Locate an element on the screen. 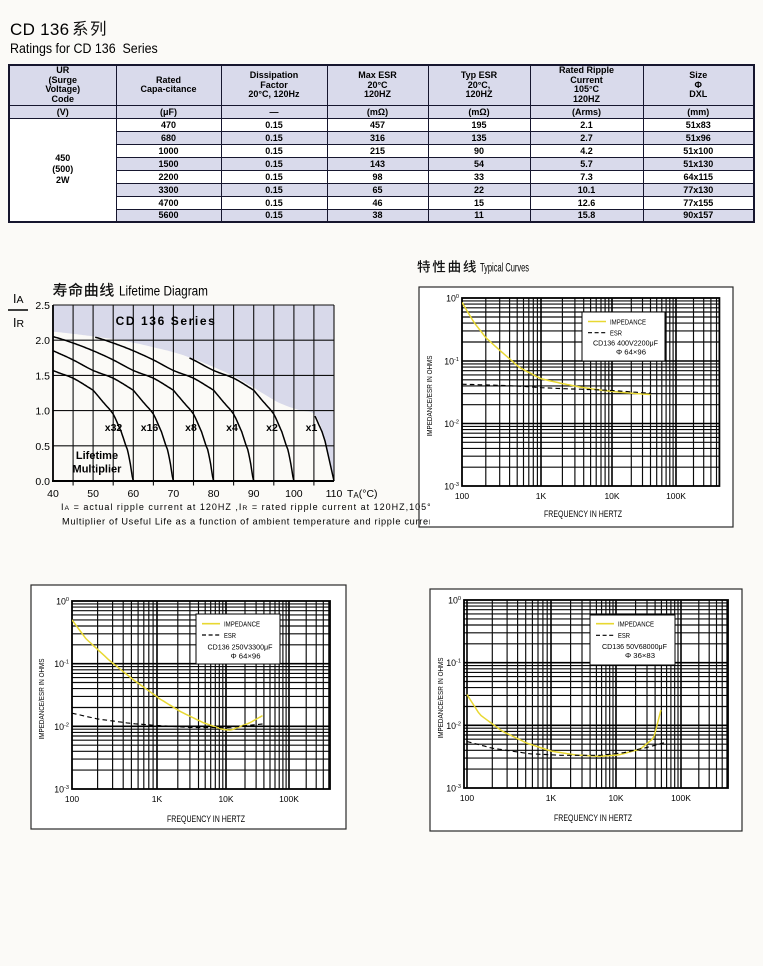 The image size is (763, 966). svg-text: Lifetime Diagram is located at coordinates (163, 291).